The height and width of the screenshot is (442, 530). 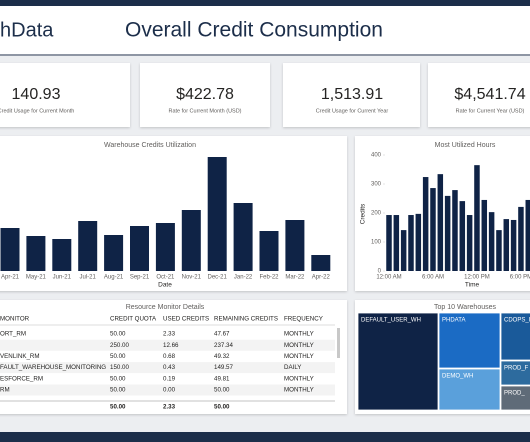 What do you see at coordinates (223, 367) in the screenshot?
I see `table-cell: 149.57` at bounding box center [223, 367].